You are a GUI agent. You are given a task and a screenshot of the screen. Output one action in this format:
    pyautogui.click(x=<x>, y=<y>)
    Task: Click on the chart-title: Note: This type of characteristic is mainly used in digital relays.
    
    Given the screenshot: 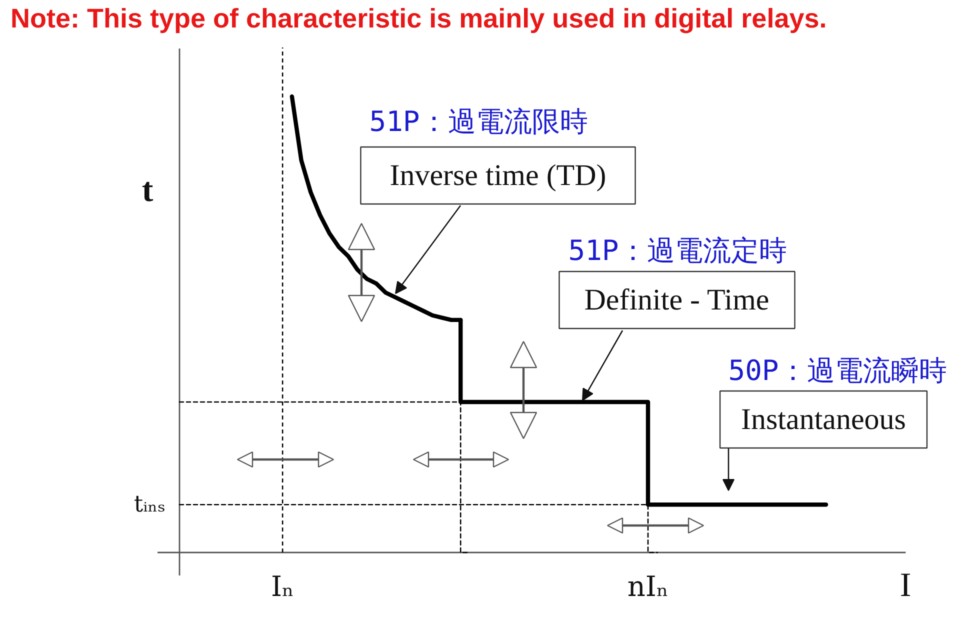 What is the action you would take?
    pyautogui.click(x=418, y=19)
    